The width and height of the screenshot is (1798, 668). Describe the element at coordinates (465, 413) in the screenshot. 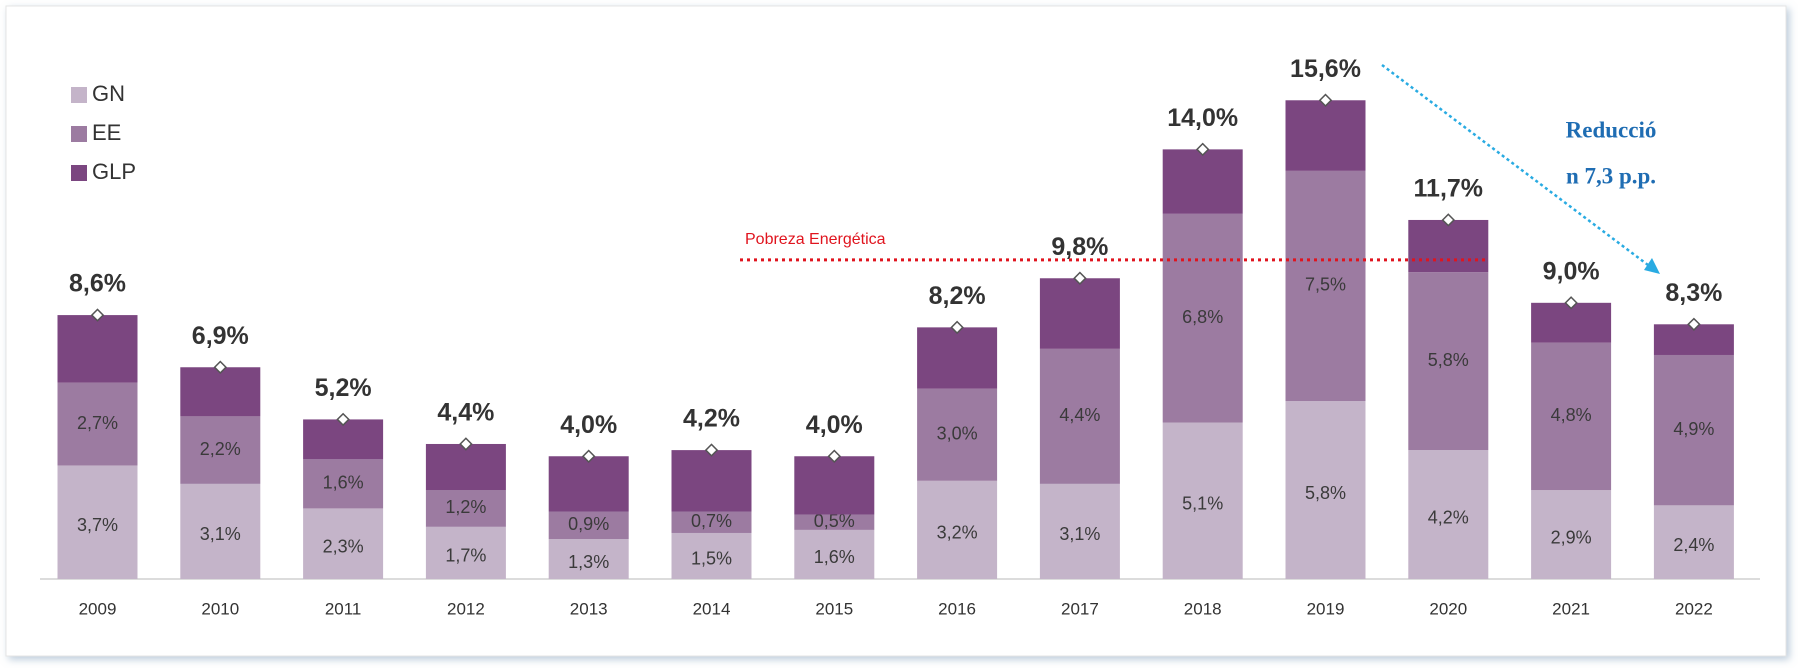

I see `total-label: 4,4%` at that location.